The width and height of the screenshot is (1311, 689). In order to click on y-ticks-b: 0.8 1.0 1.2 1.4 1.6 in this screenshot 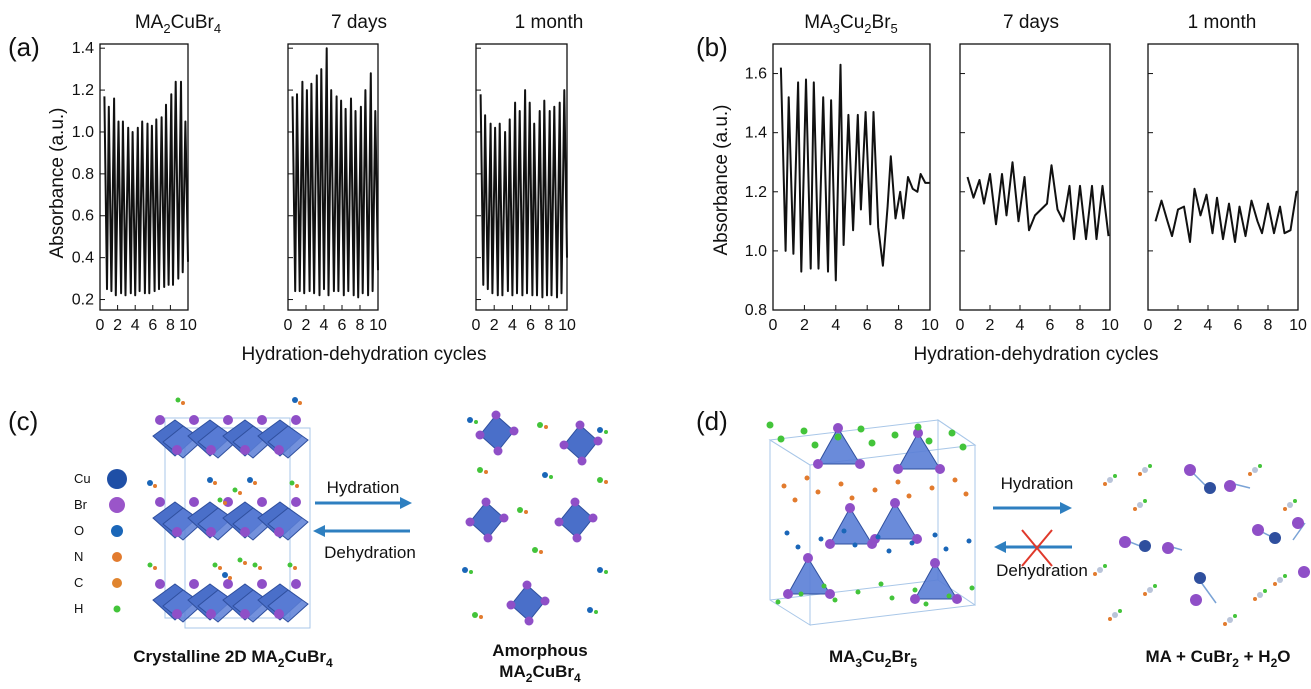, I will do `click(756, 192)`.